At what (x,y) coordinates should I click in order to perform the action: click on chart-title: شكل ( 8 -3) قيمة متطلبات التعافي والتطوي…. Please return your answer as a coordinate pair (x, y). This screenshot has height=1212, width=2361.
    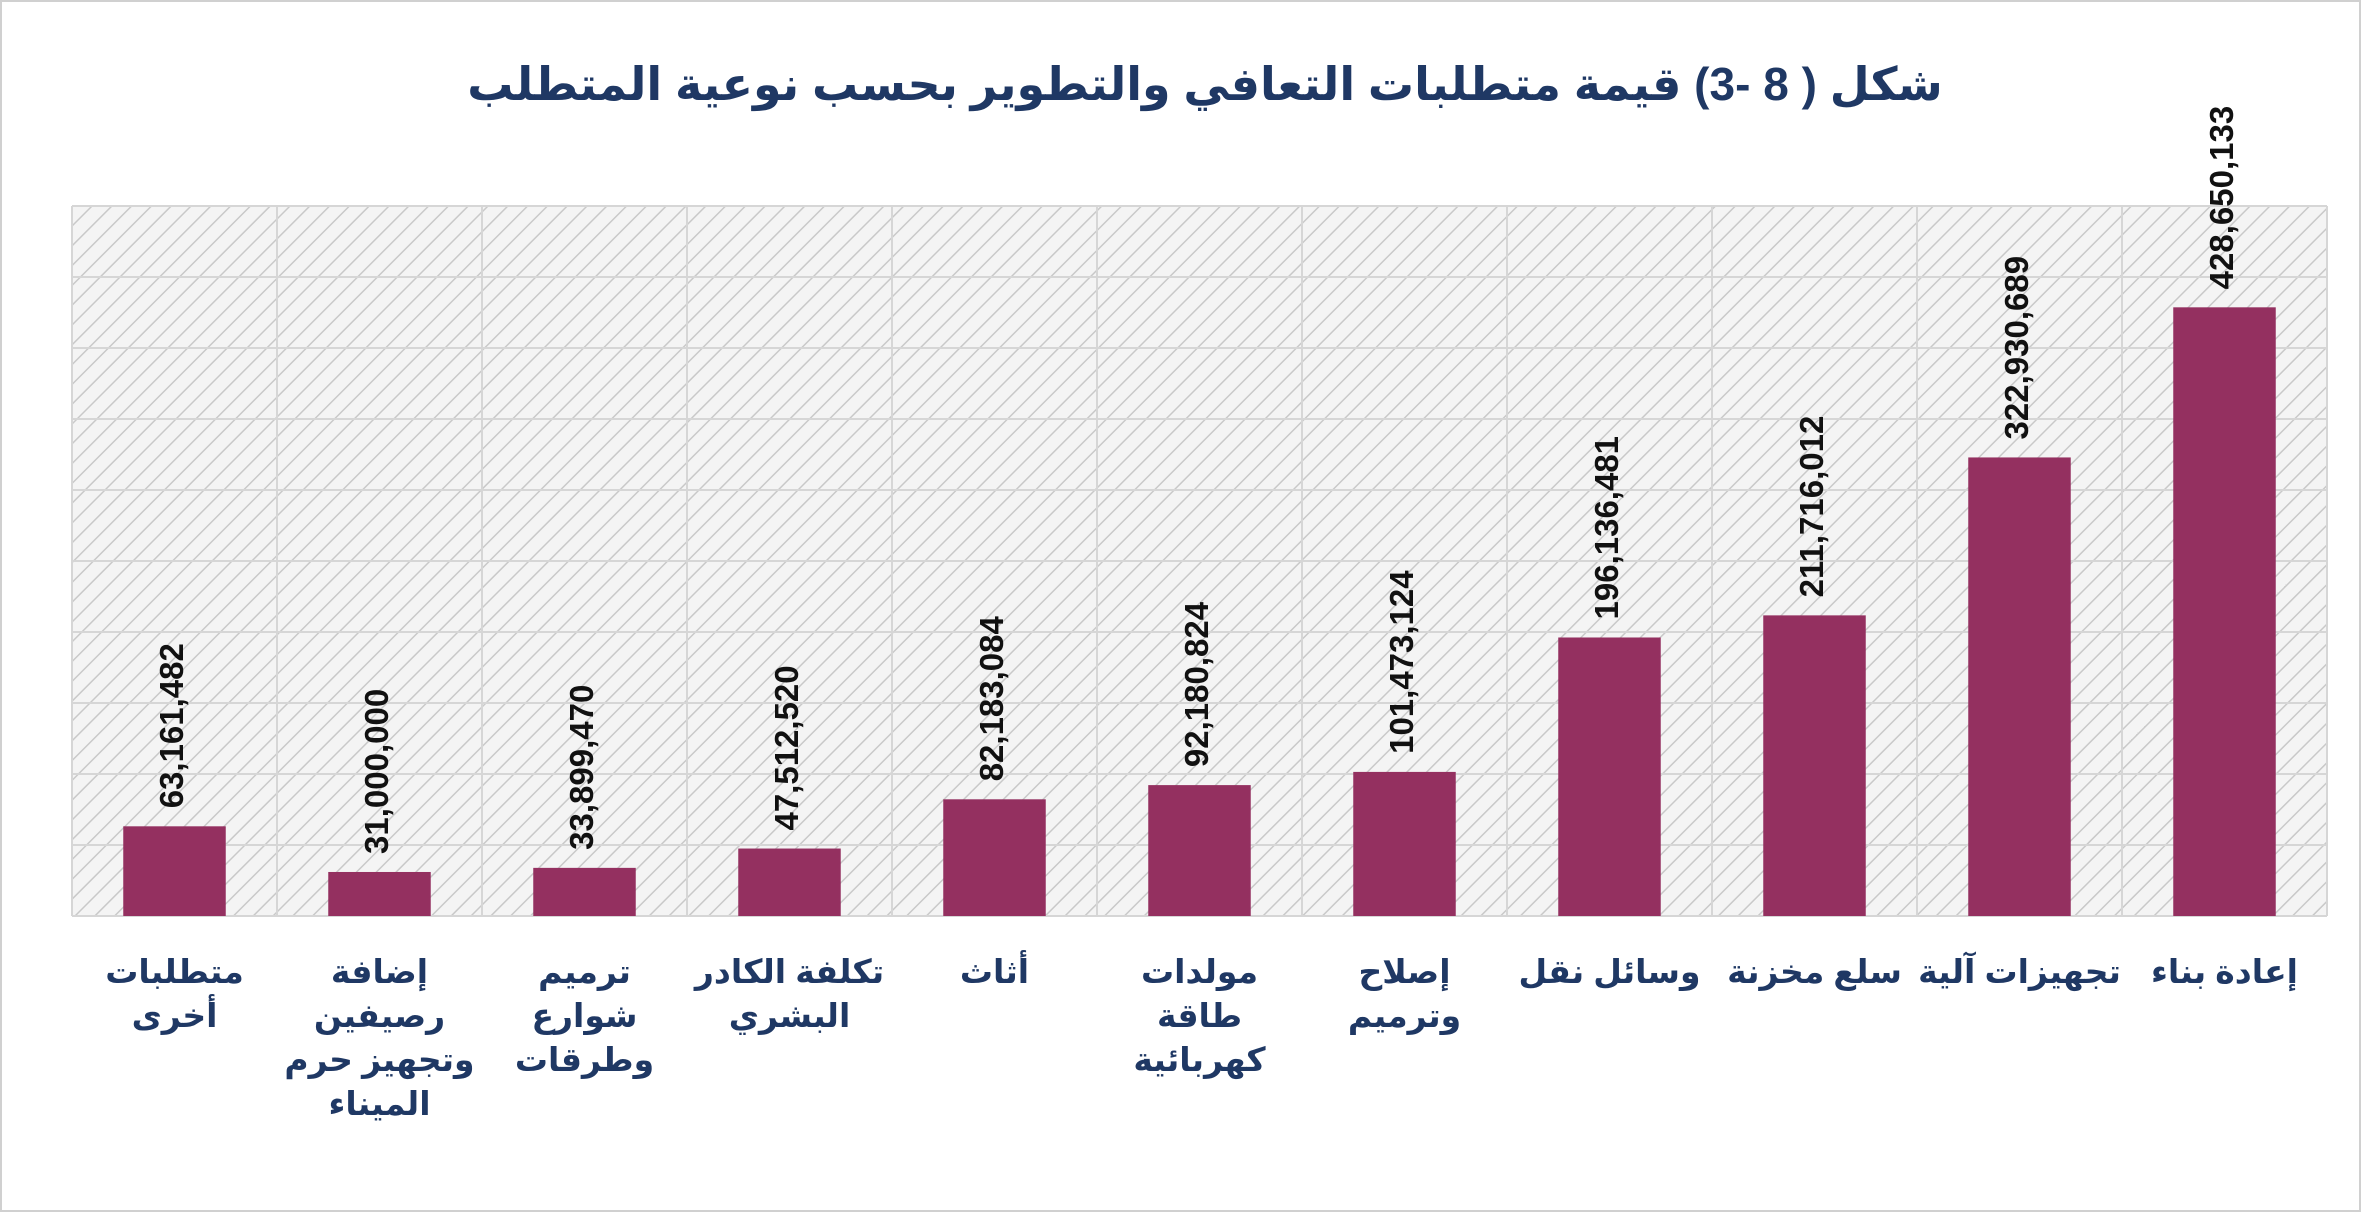
    Looking at the image, I should click on (1205, 84).